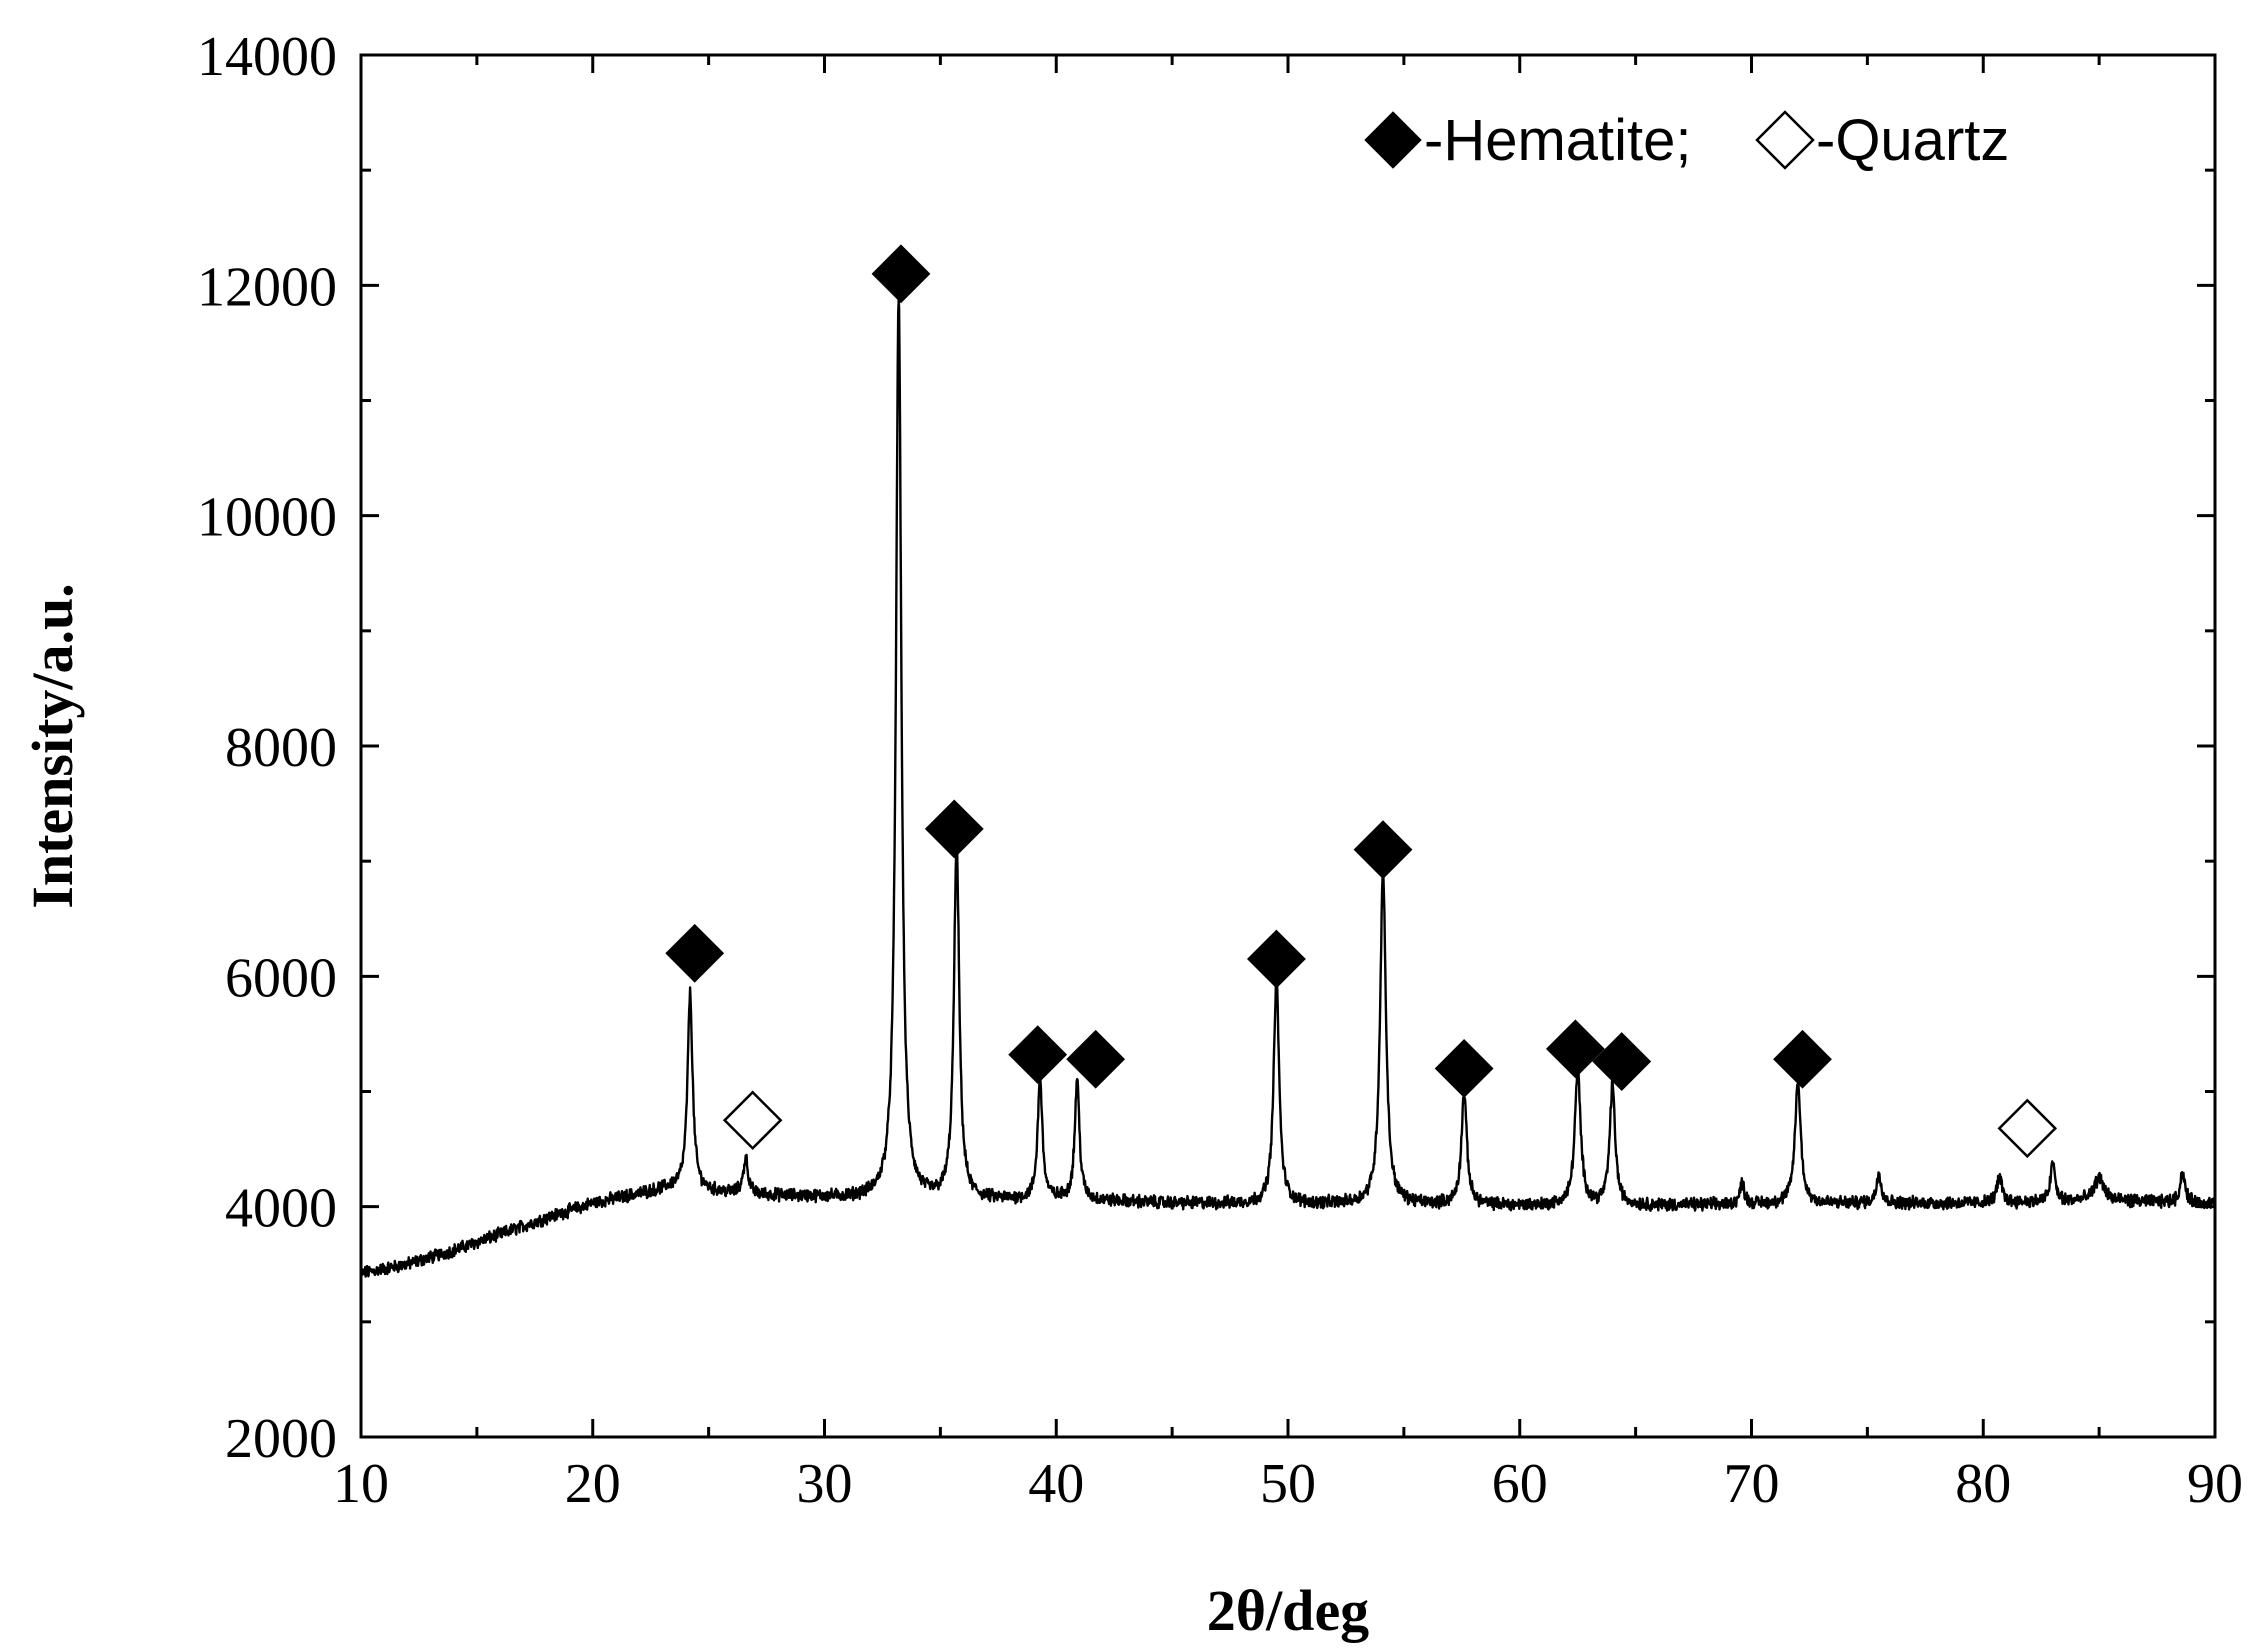  Describe the element at coordinates (1520, 1484) in the screenshot. I see `x-tick-label: 60` at that location.